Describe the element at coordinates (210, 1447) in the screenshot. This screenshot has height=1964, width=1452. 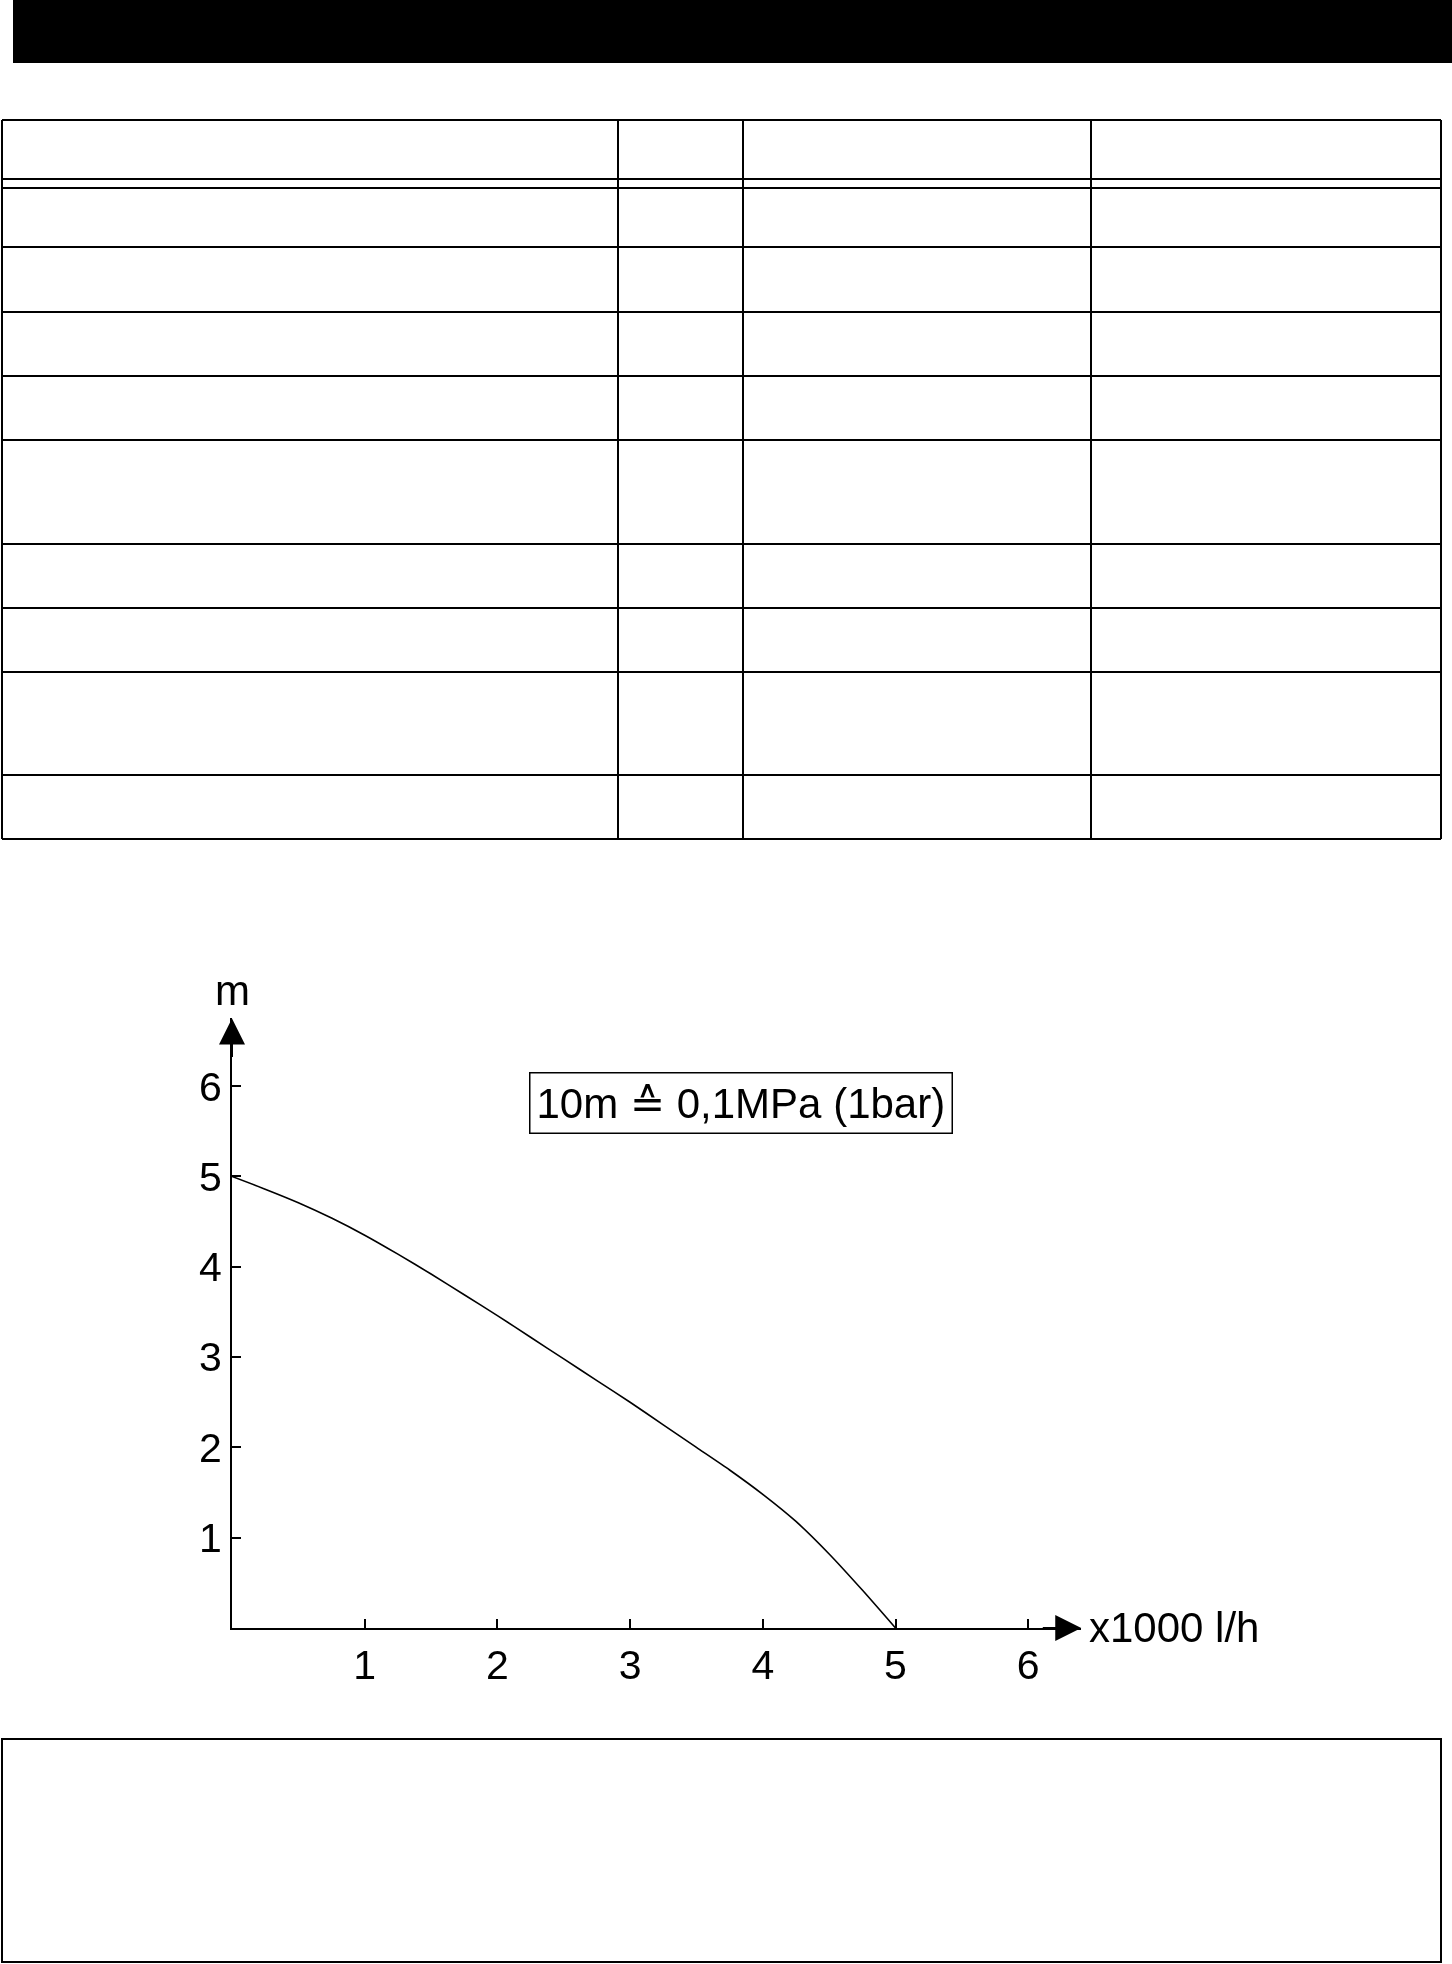
I see `y-tick-label: 2` at that location.